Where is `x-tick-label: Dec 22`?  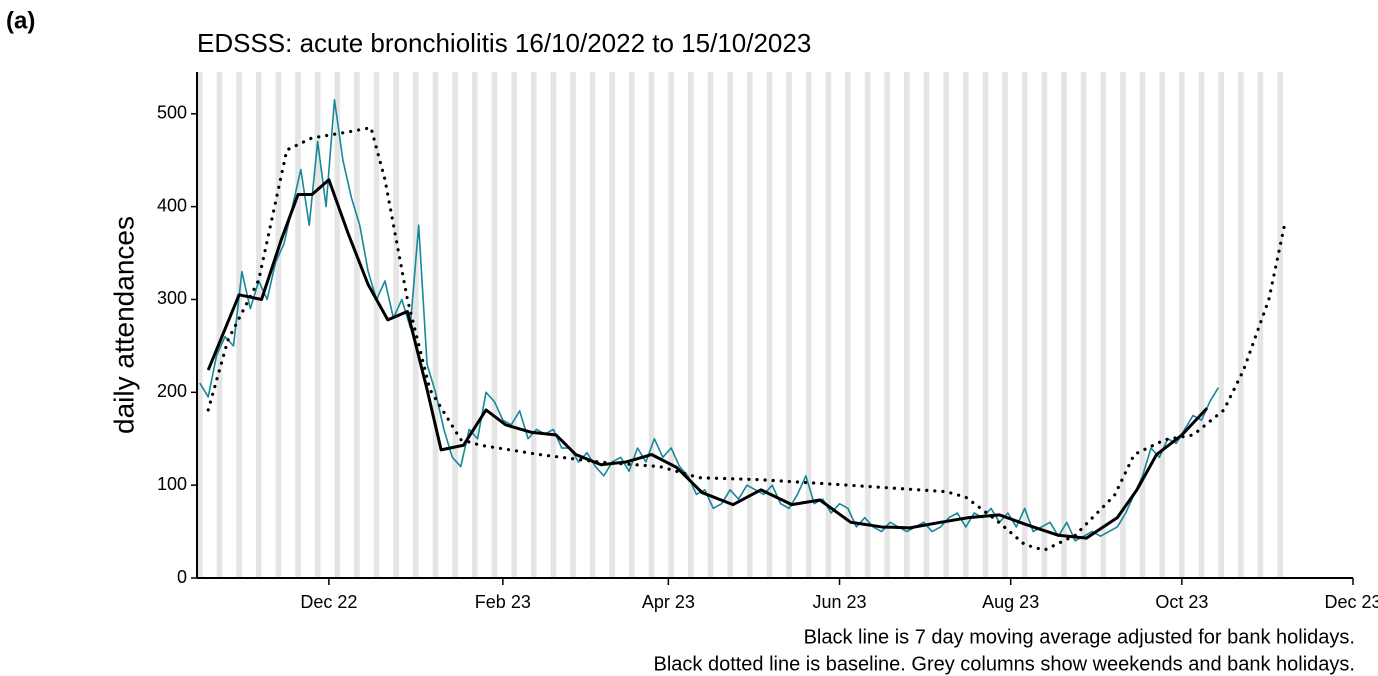
x-tick-label: Dec 22 is located at coordinates (328, 602).